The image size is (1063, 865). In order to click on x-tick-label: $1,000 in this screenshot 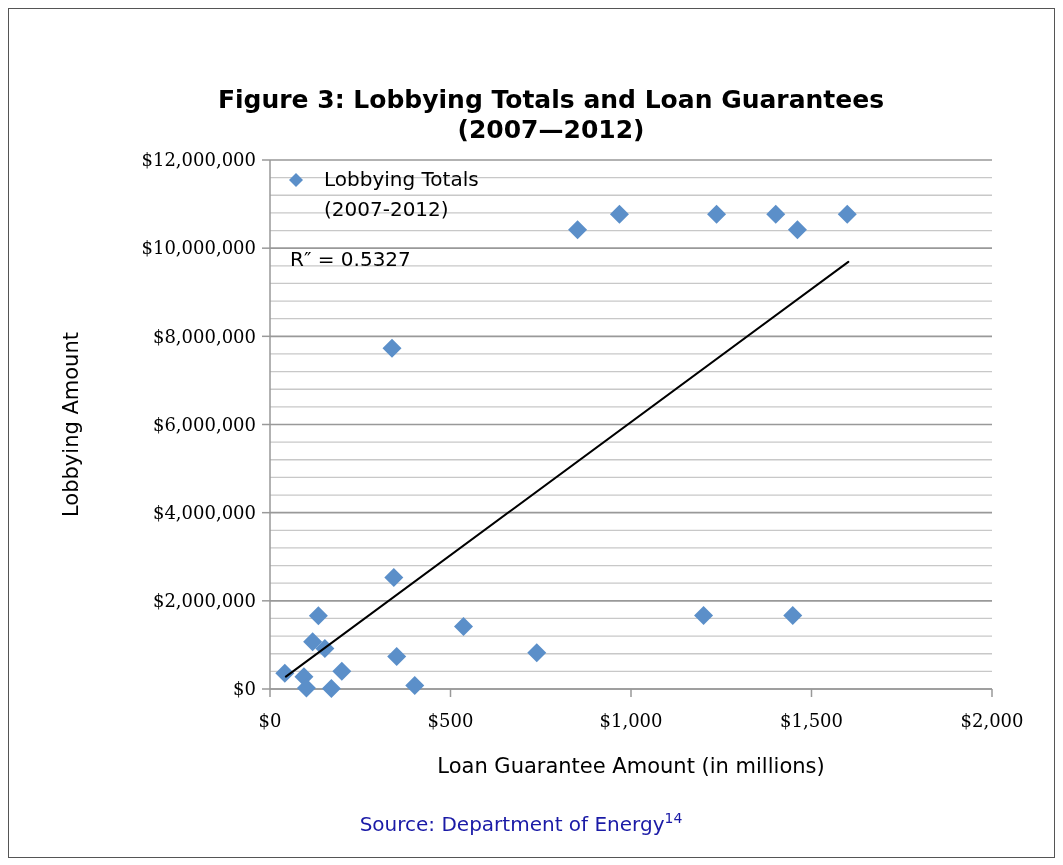, I will do `click(631, 720)`.